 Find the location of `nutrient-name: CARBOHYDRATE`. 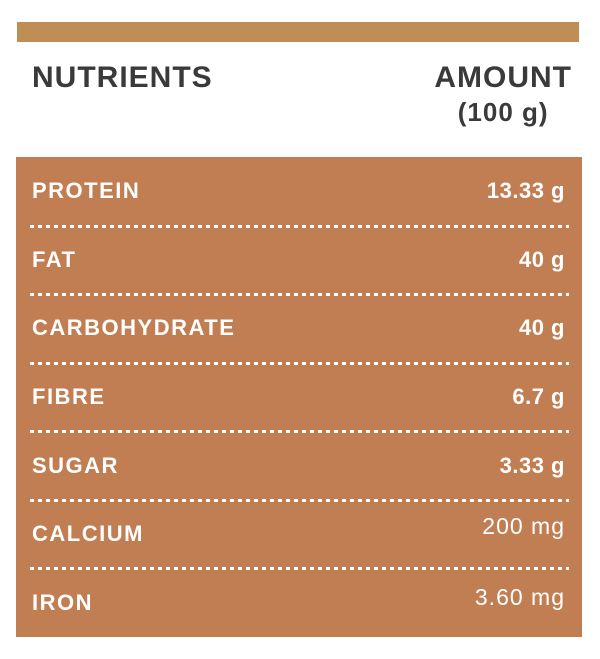

nutrient-name: CARBOHYDRATE is located at coordinates (134, 328).